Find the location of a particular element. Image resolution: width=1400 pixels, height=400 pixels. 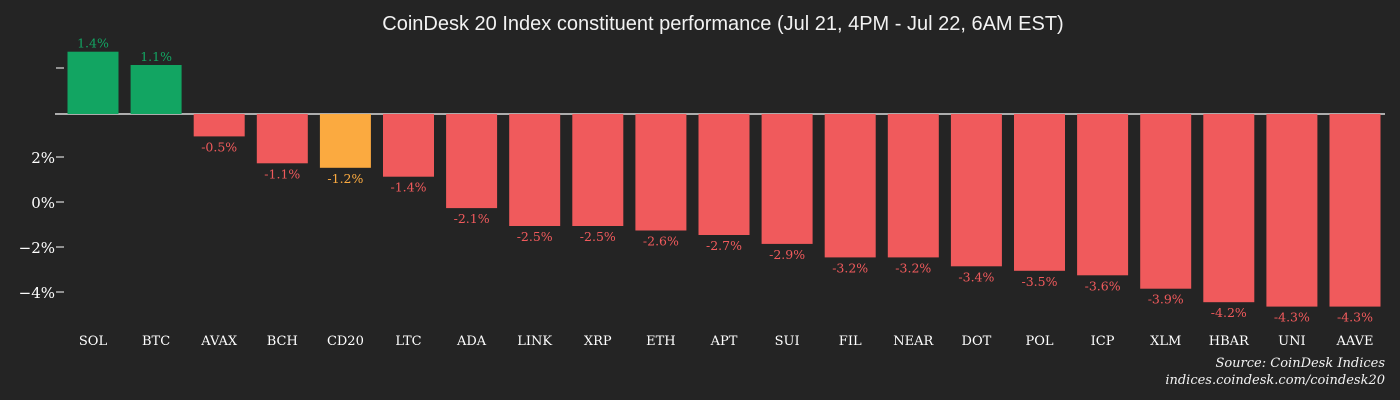

bar-btc is located at coordinates (156, 89).